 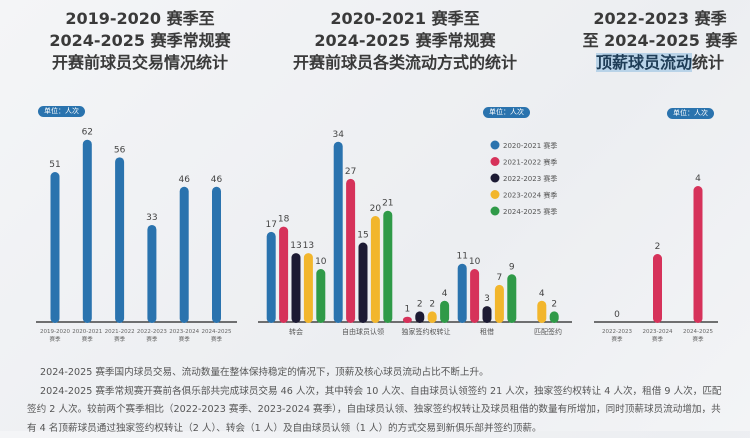 I want to click on legend-label: 2023-2024 赛季, so click(x=530, y=195).